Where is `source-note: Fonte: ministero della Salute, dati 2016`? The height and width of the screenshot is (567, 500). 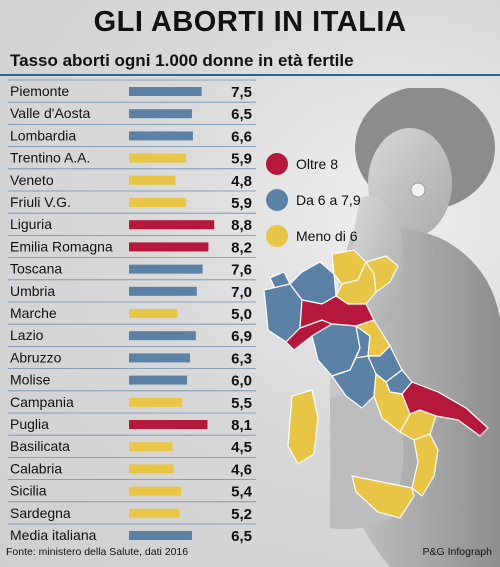 source-note: Fonte: ministero della Salute, dati 2016 is located at coordinates (97, 552).